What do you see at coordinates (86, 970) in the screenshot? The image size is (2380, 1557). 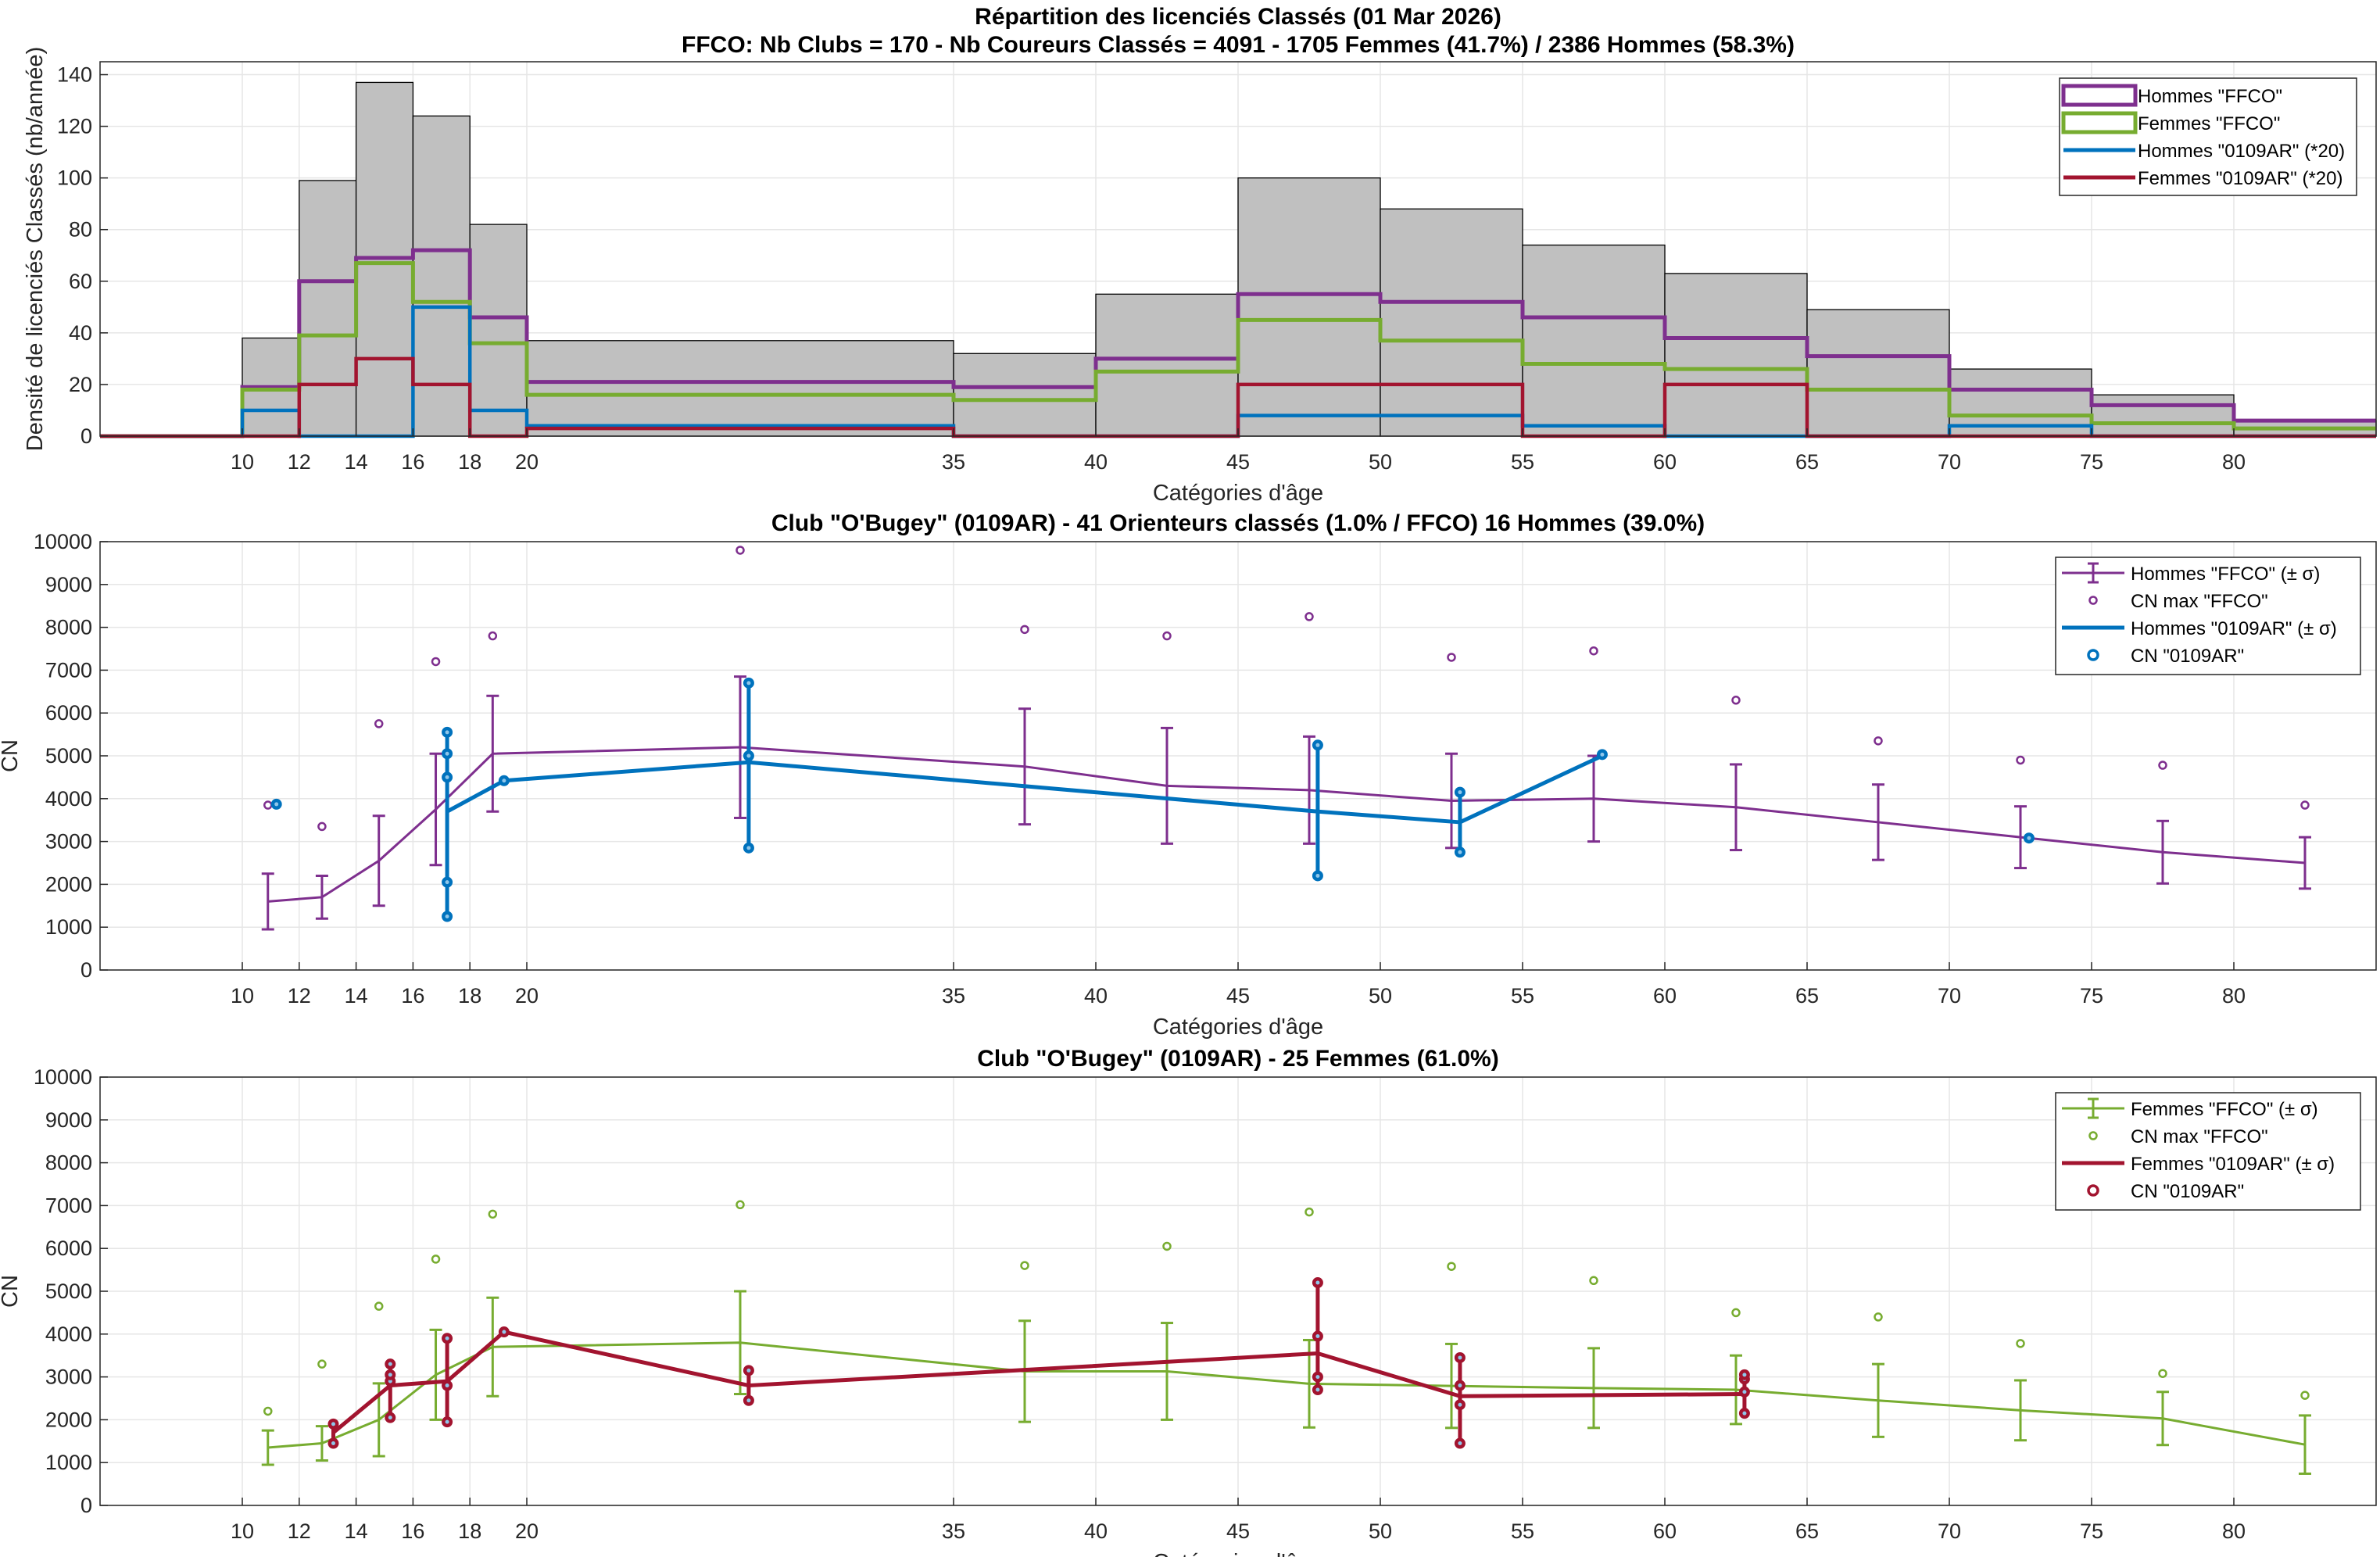 I see `y-tick-label: 0` at bounding box center [86, 970].